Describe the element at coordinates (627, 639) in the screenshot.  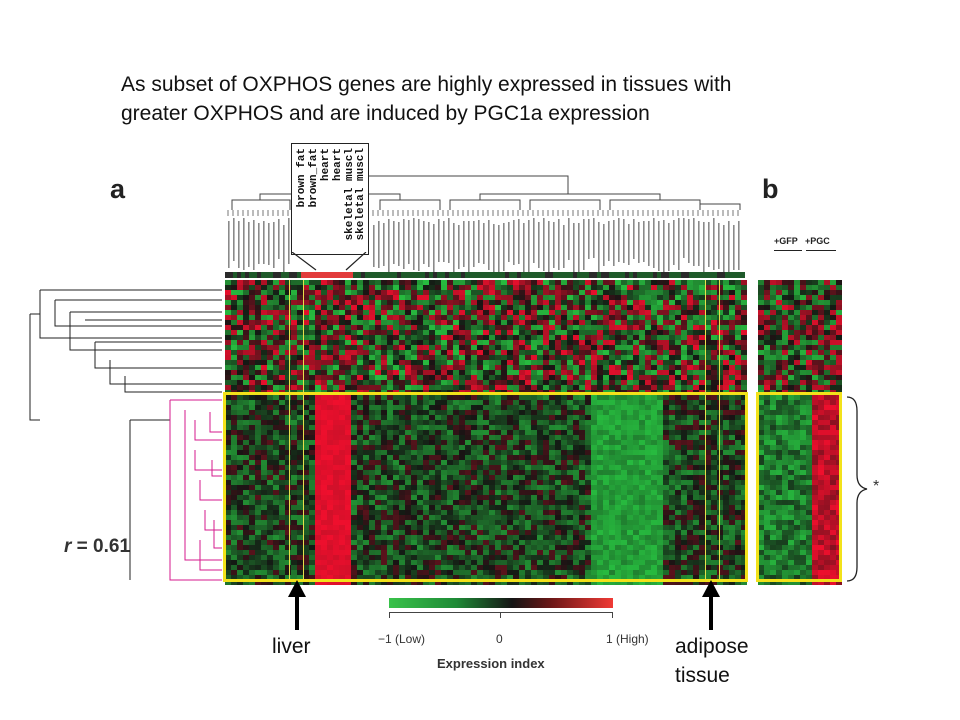
I see `colorbar-high-label: 1 (High)` at that location.